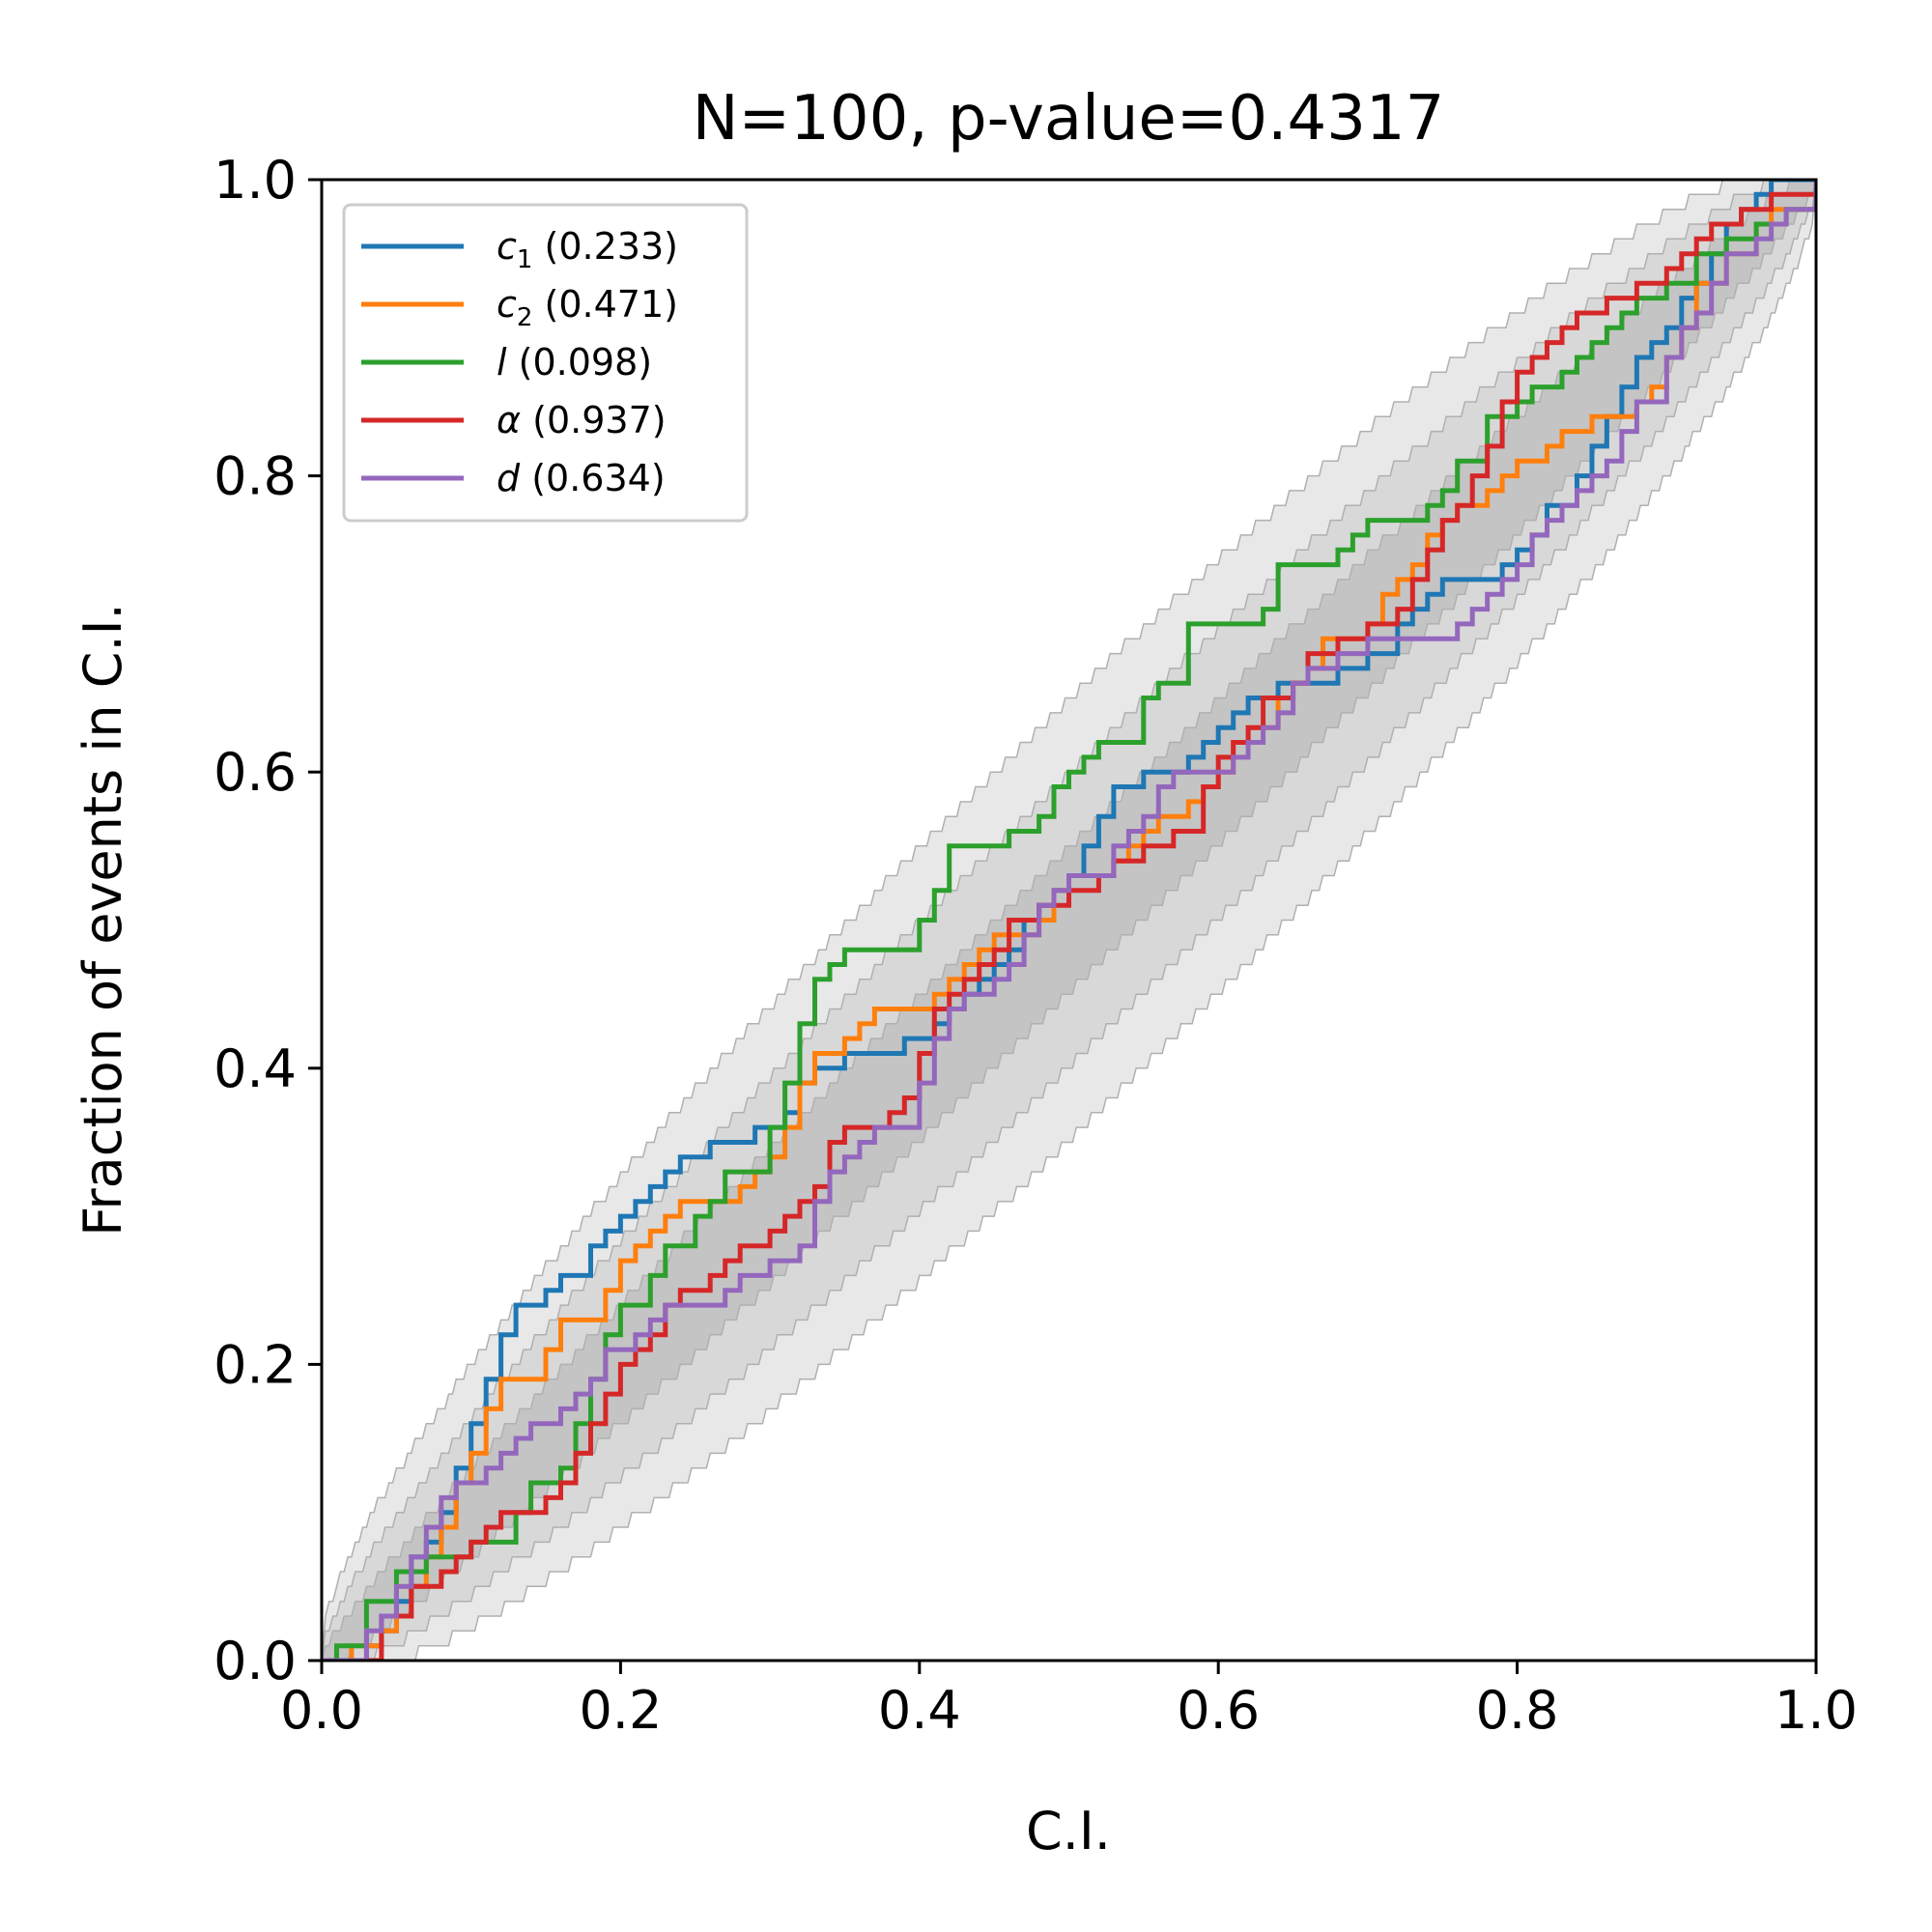 The image size is (1932, 1932). What do you see at coordinates (255, 1661) in the screenshot?
I see `y-tick-label: 0.0` at bounding box center [255, 1661].